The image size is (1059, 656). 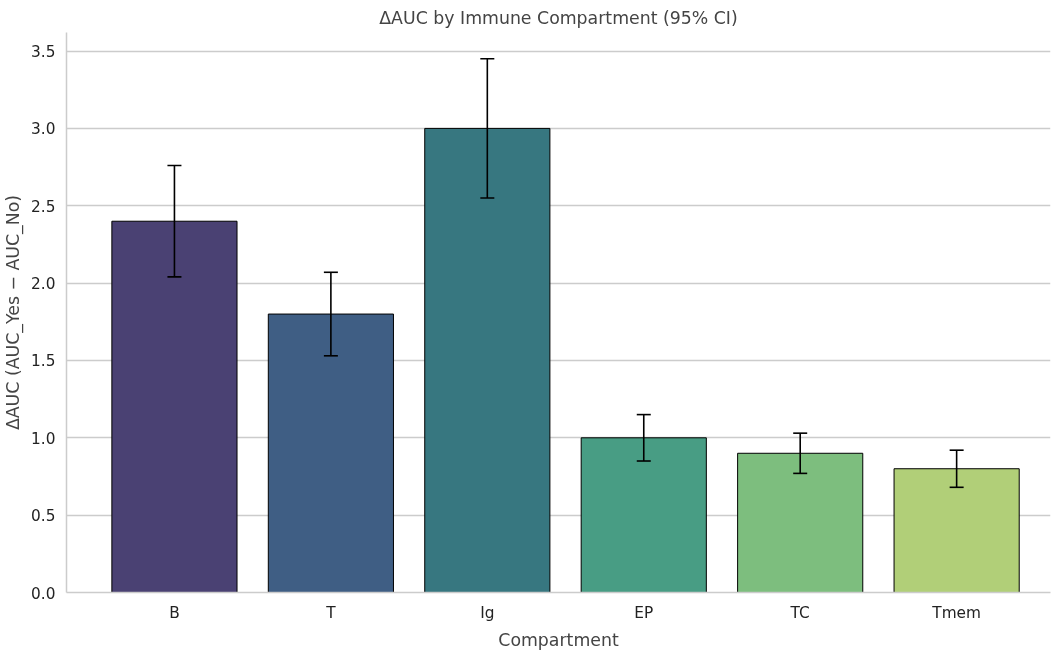 What do you see at coordinates (956, 612) in the screenshot?
I see `x-tick-label: Tmem` at bounding box center [956, 612].